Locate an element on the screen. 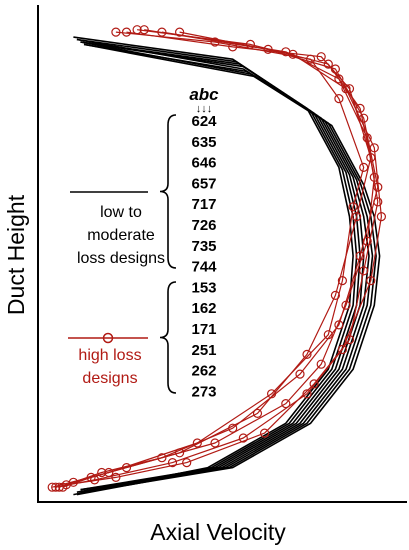  design-code-153: 153 is located at coordinates (203, 287).